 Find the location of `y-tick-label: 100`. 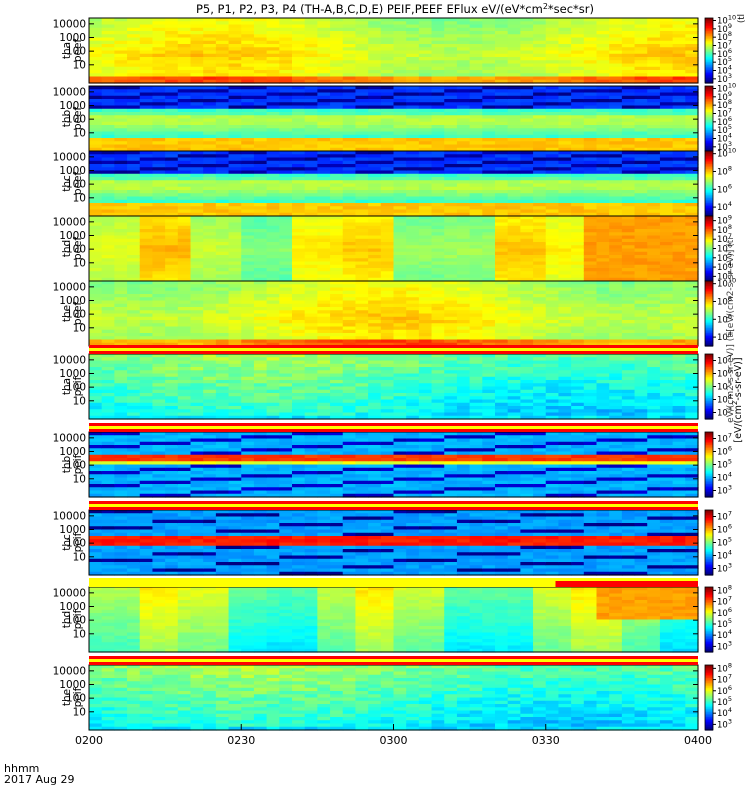

y-tick-label: 100 is located at coordinates (76, 52).